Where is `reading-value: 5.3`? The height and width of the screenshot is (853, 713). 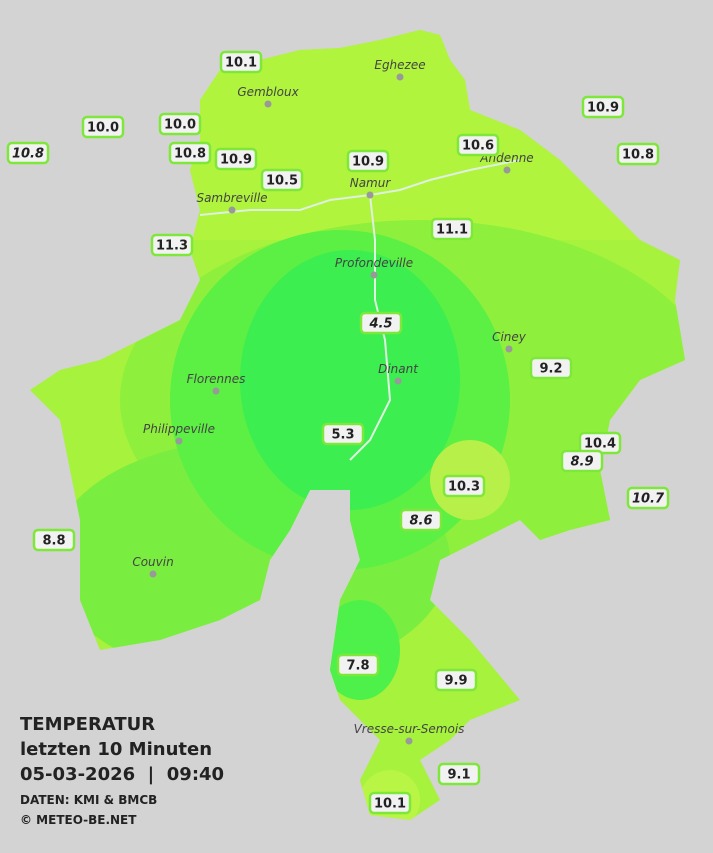
reading-value: 5.3 is located at coordinates (342, 435).